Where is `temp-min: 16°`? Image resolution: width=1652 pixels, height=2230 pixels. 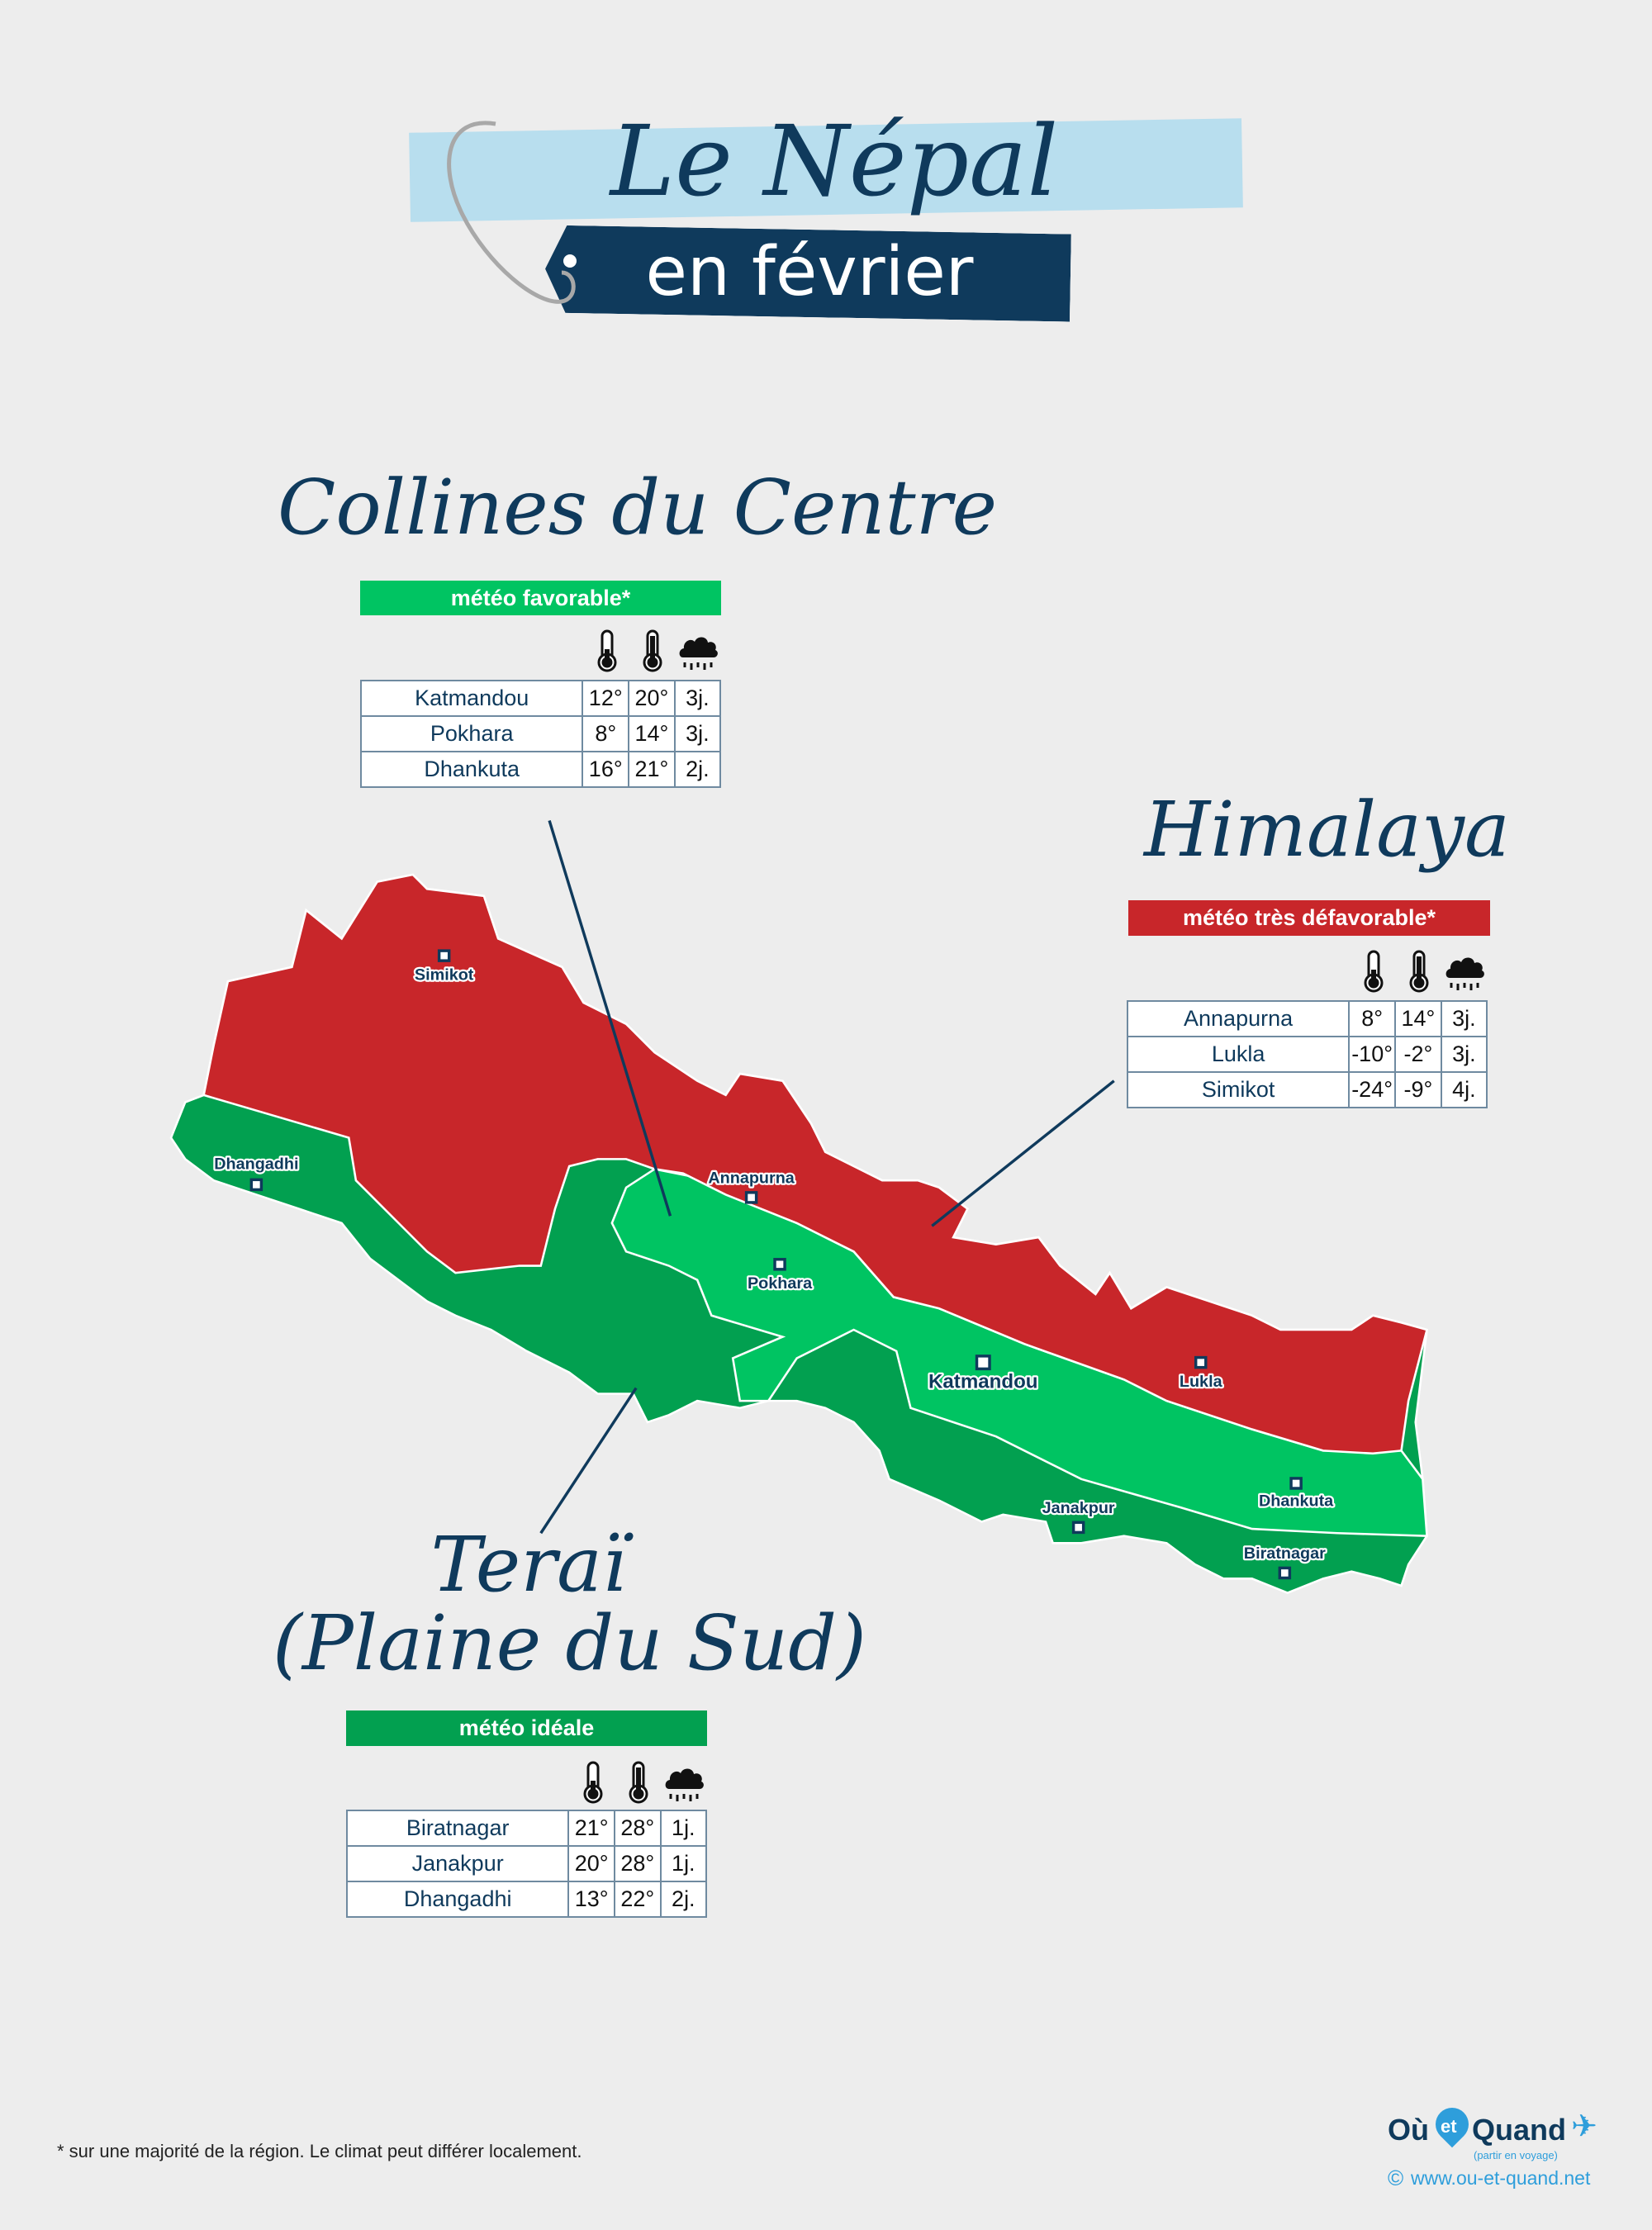
temp-min: 16° is located at coordinates (606, 769).